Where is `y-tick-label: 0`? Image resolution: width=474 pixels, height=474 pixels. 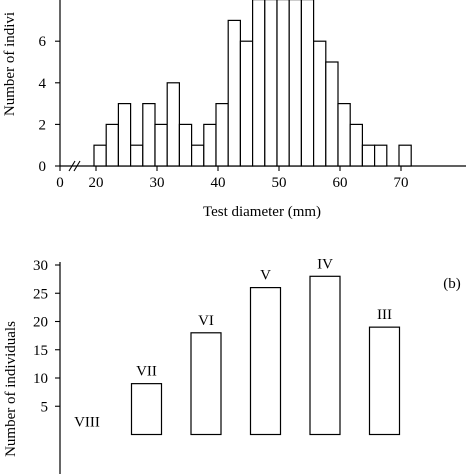
y-tick-label: 0 is located at coordinates (43, 167).